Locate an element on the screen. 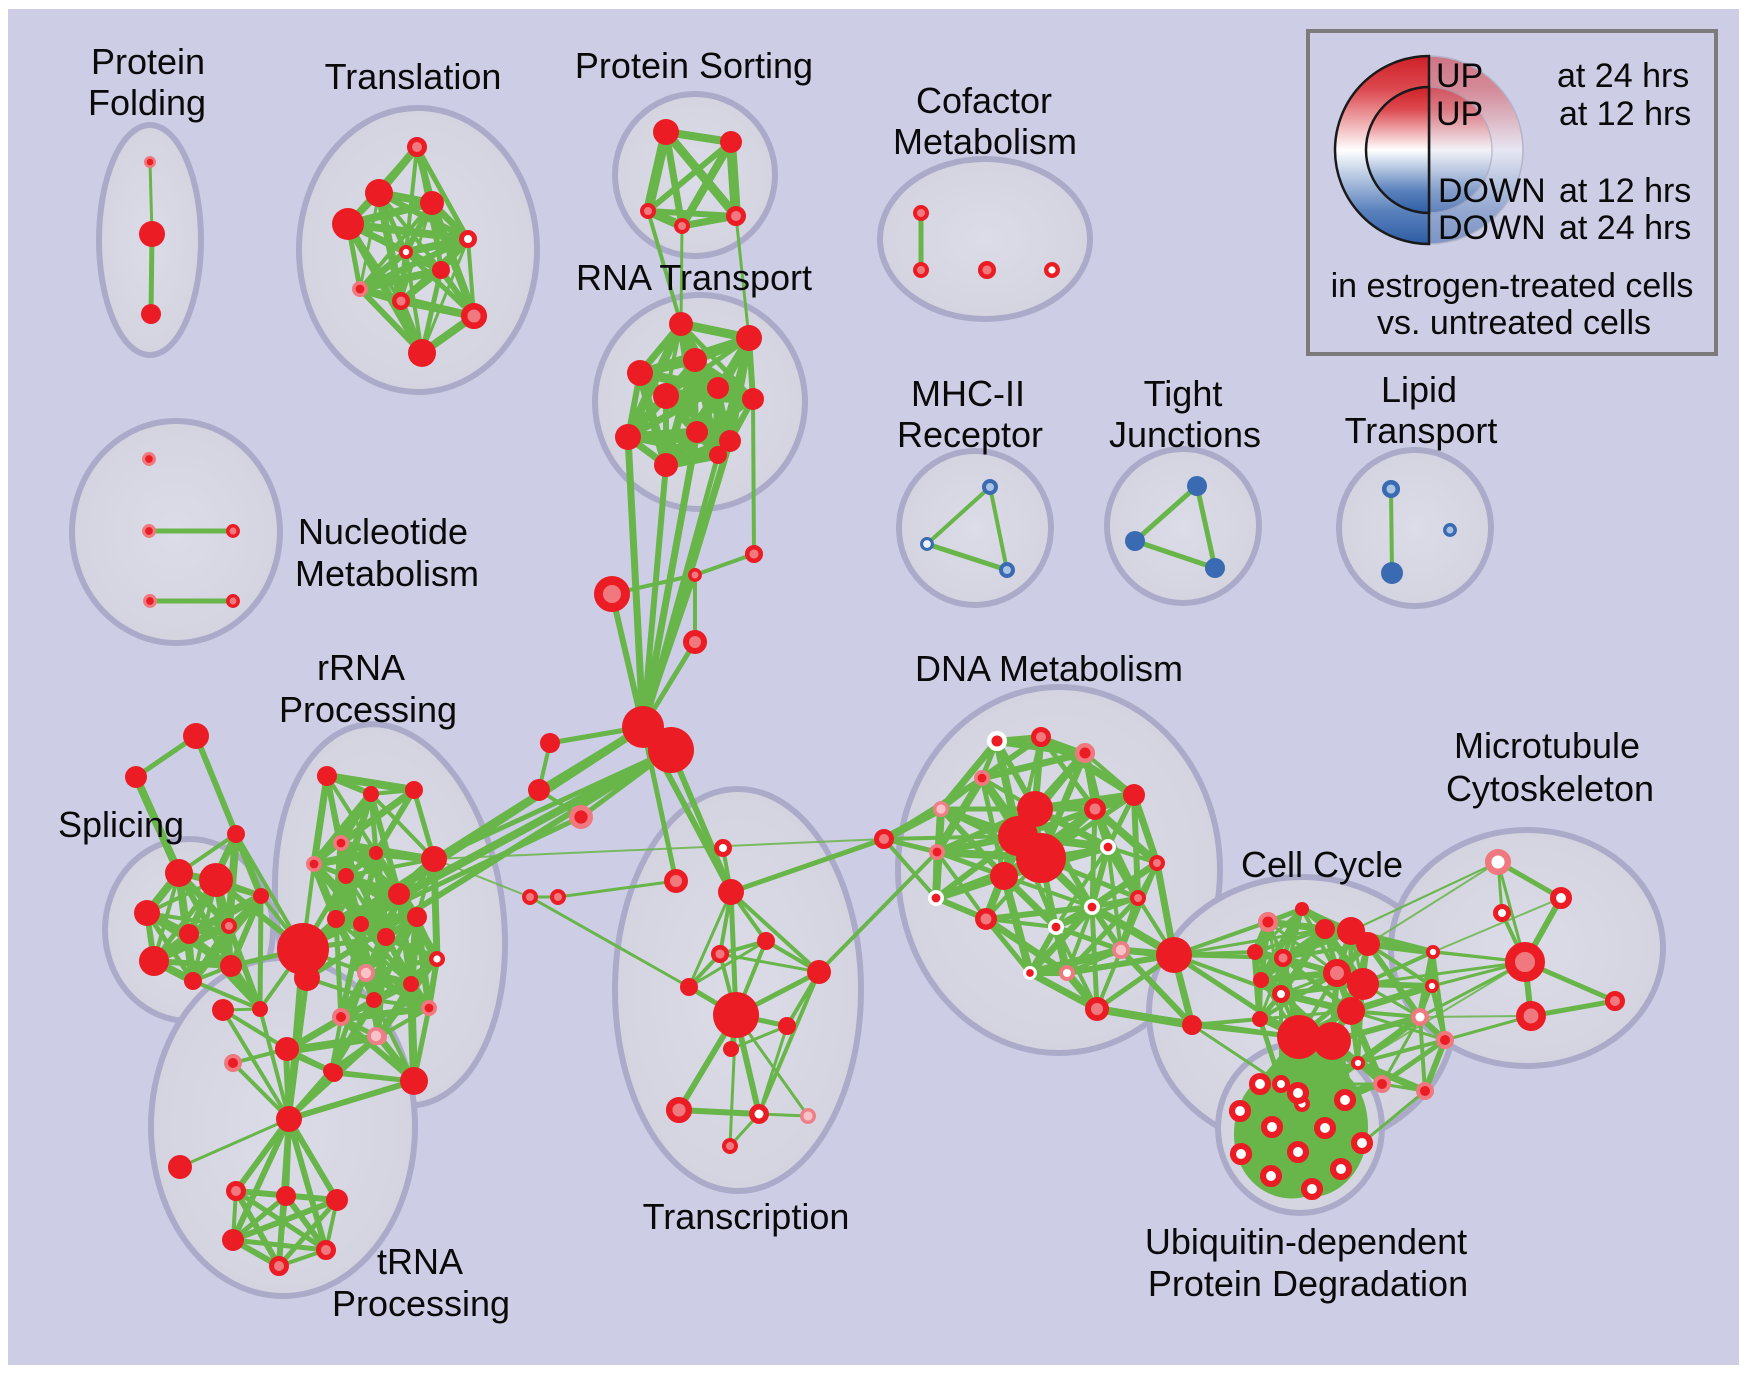  svg-text: Cytoskeleton is located at coordinates (1550, 788).